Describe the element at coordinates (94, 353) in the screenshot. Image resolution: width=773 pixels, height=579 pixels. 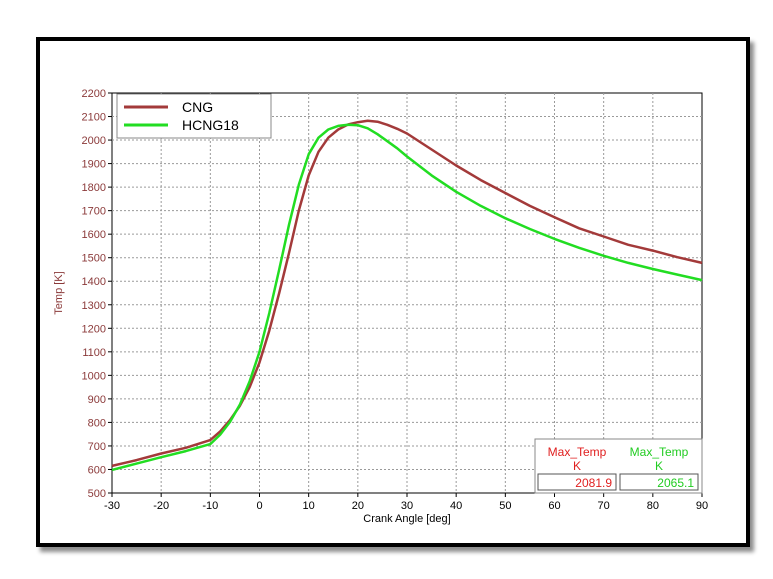
I see `y-tick-label: 1100` at that location.